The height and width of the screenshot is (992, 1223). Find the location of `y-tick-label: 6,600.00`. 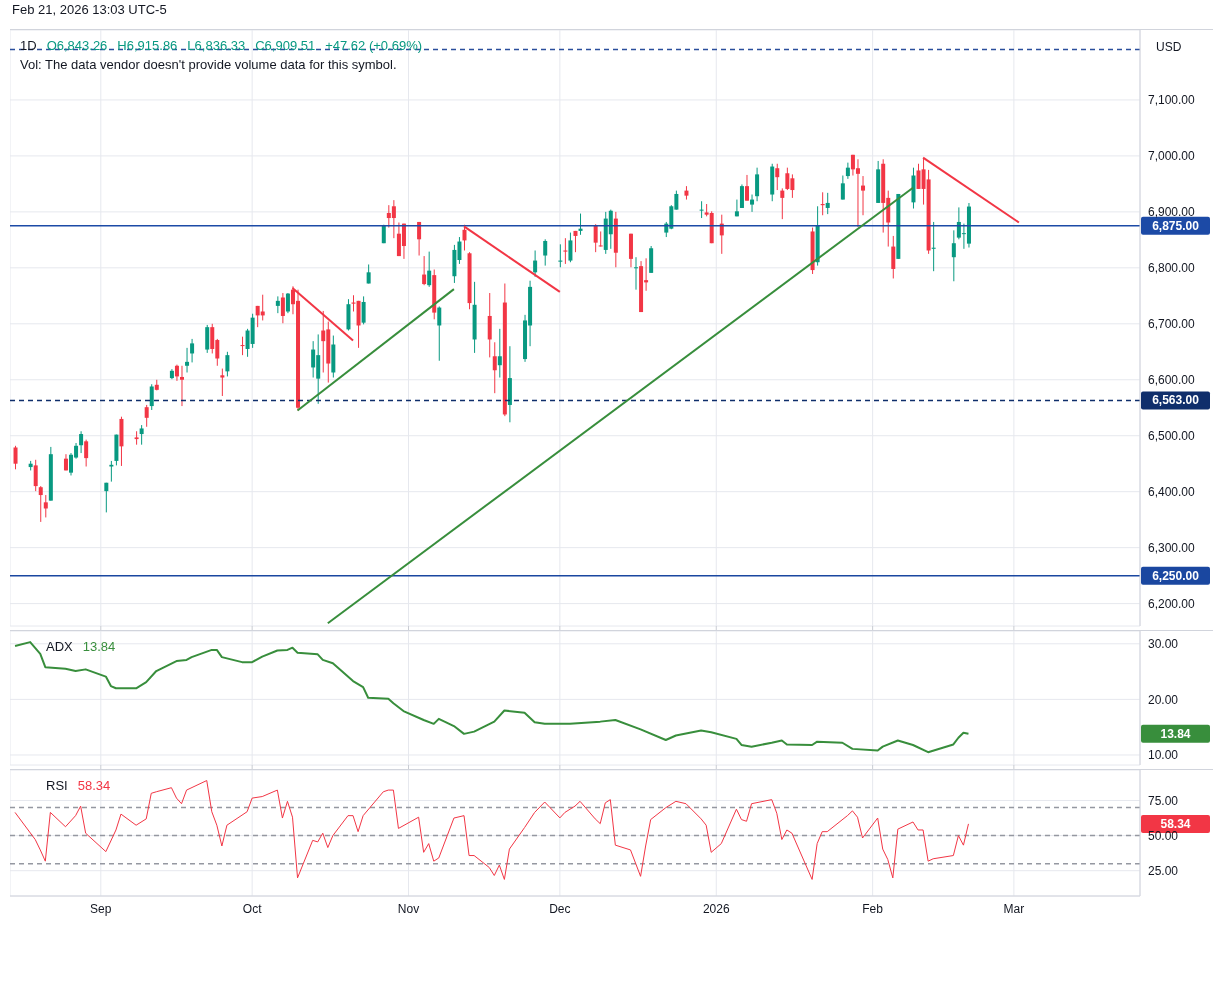

y-tick-label: 6,600.00 is located at coordinates (1172, 380).